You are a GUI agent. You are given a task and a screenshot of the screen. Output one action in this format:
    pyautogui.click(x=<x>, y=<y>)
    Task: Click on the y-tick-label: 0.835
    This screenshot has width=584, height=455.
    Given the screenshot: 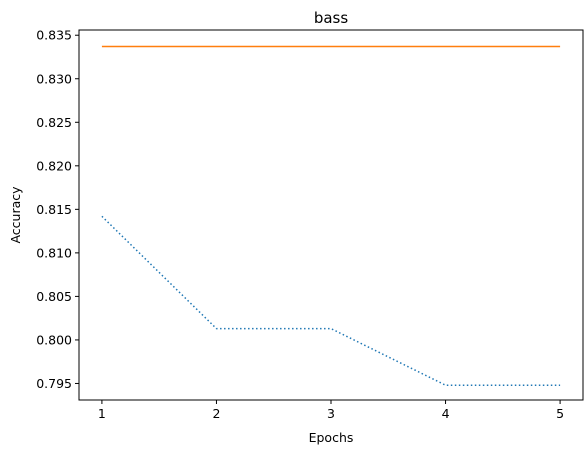 What is the action you would take?
    pyautogui.click(x=54, y=35)
    